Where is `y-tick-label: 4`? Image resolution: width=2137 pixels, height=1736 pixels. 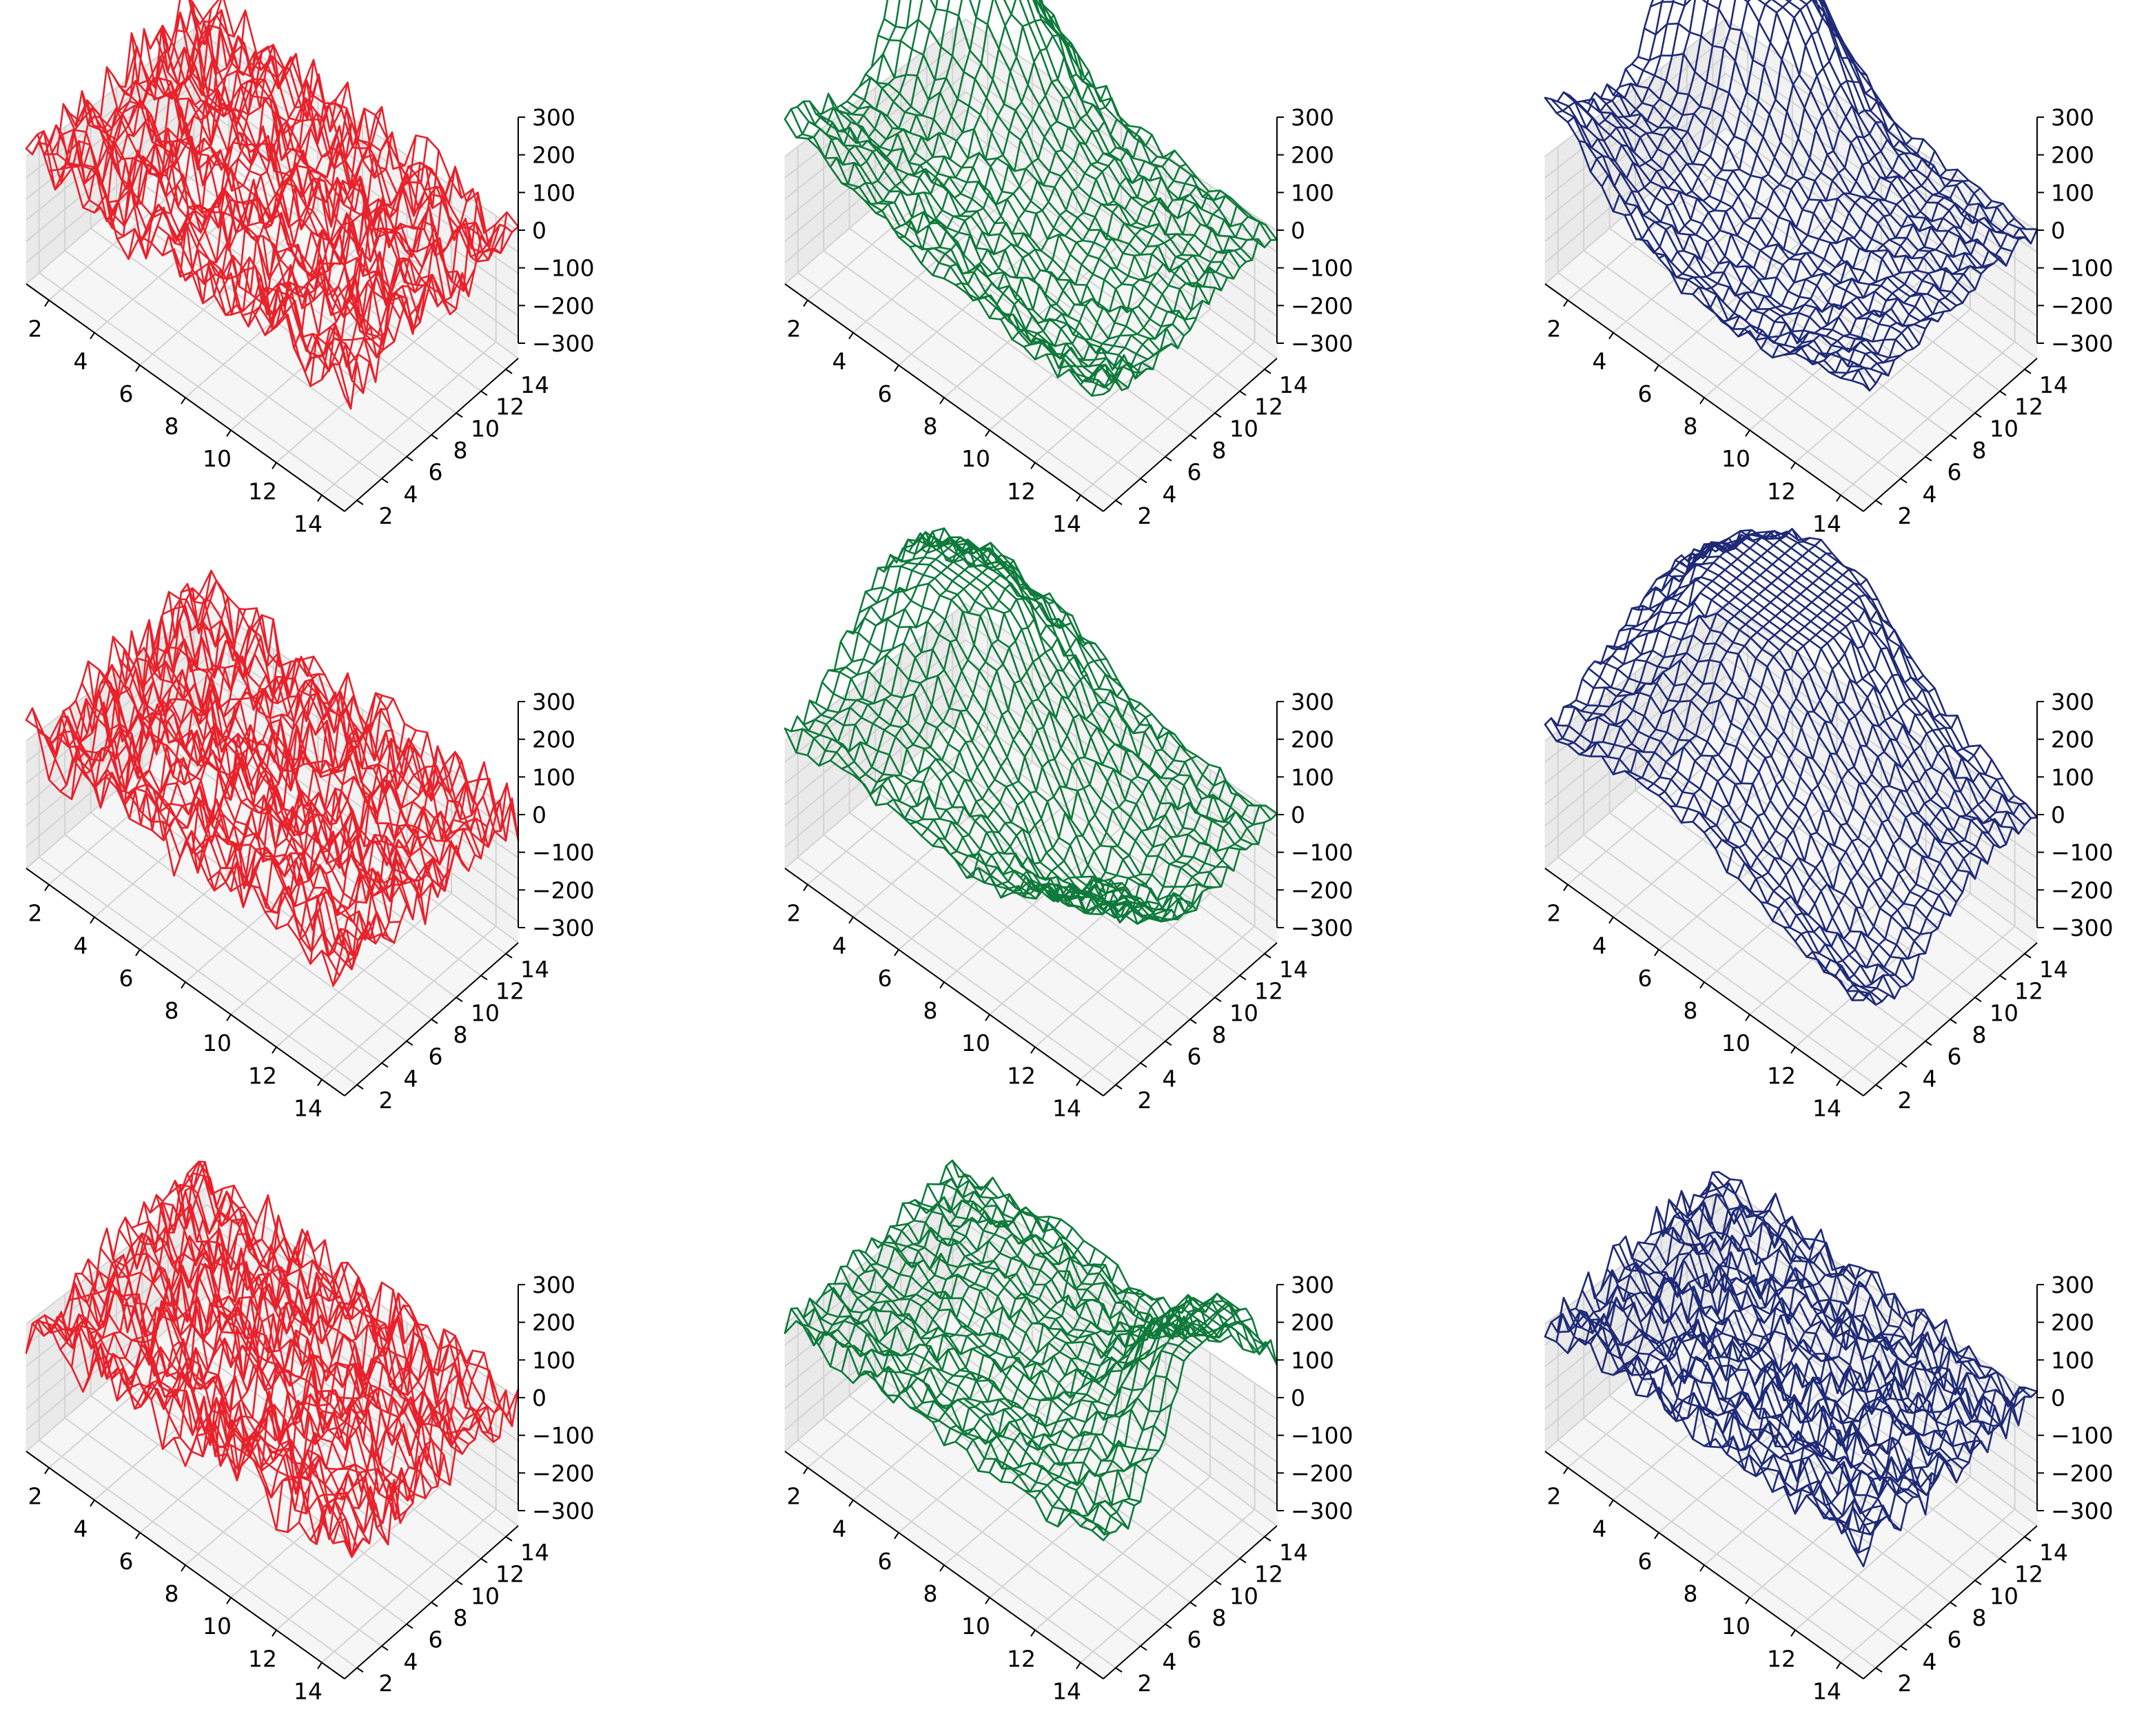
y-tick-label: 4 is located at coordinates (1930, 1661).